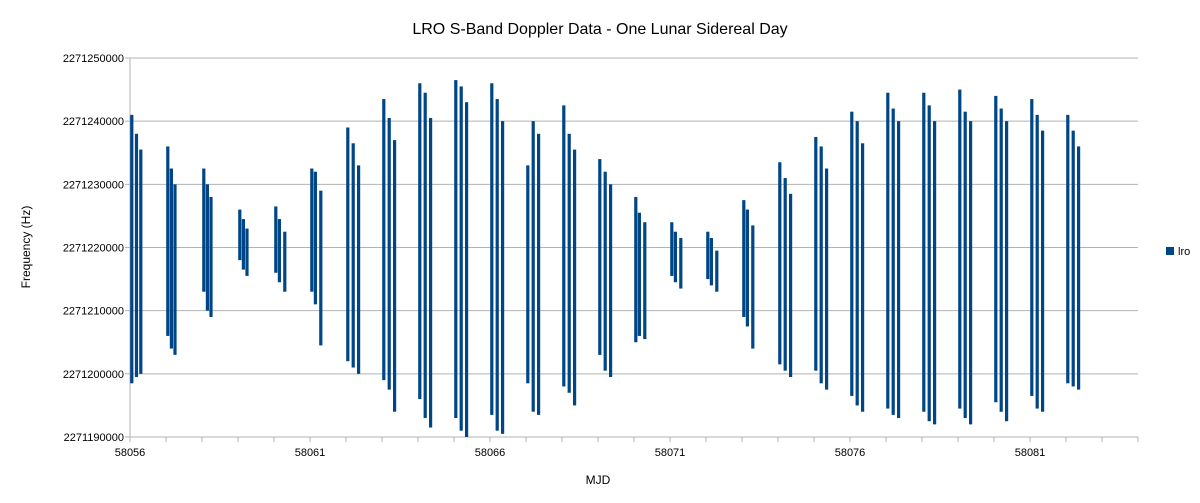 Image resolution: width=1200 pixels, height=503 pixels. Describe the element at coordinates (94, 438) in the screenshot. I see `y-tick-label: 2271190000` at that location.